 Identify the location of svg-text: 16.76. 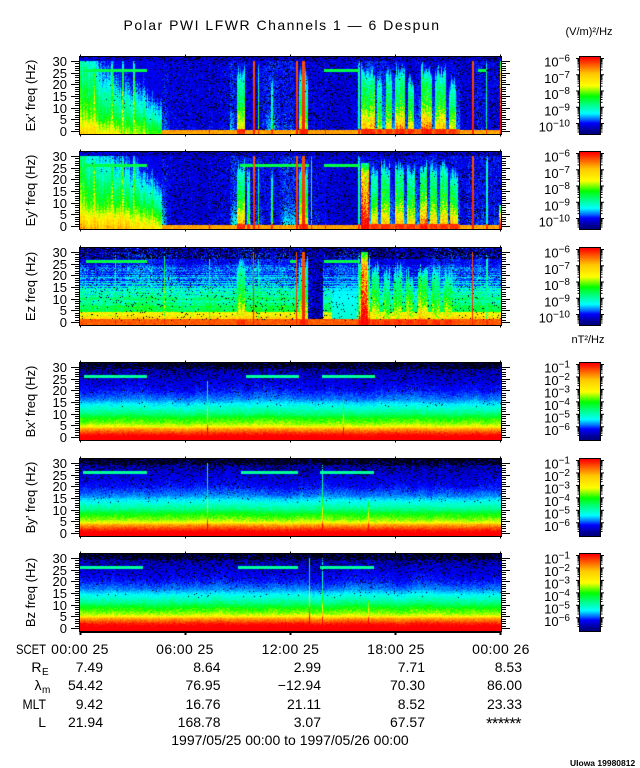
(202, 704).